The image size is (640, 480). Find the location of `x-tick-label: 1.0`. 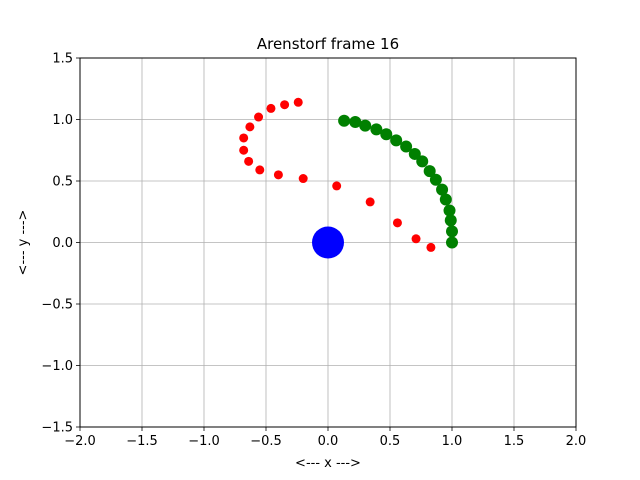

x-tick-label: 1.0 is located at coordinates (452, 441).